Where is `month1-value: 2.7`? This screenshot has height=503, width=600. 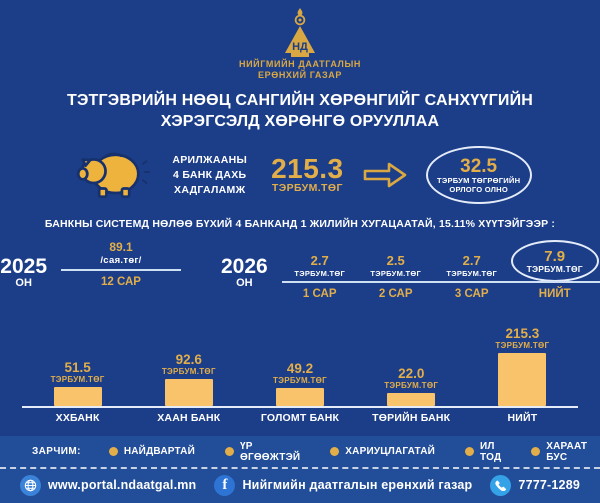 month1-value: 2.7 is located at coordinates (319, 260).